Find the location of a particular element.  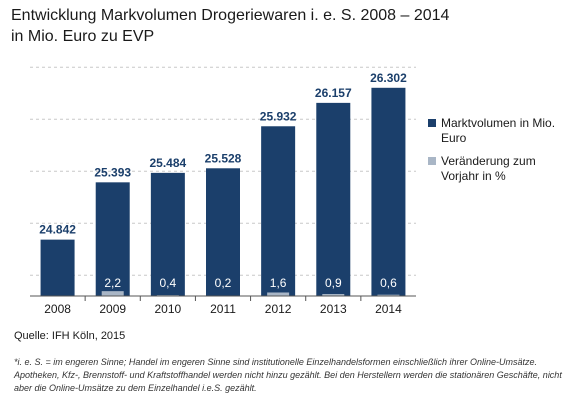

data-label-market-volume: 25.484 is located at coordinates (168, 163).